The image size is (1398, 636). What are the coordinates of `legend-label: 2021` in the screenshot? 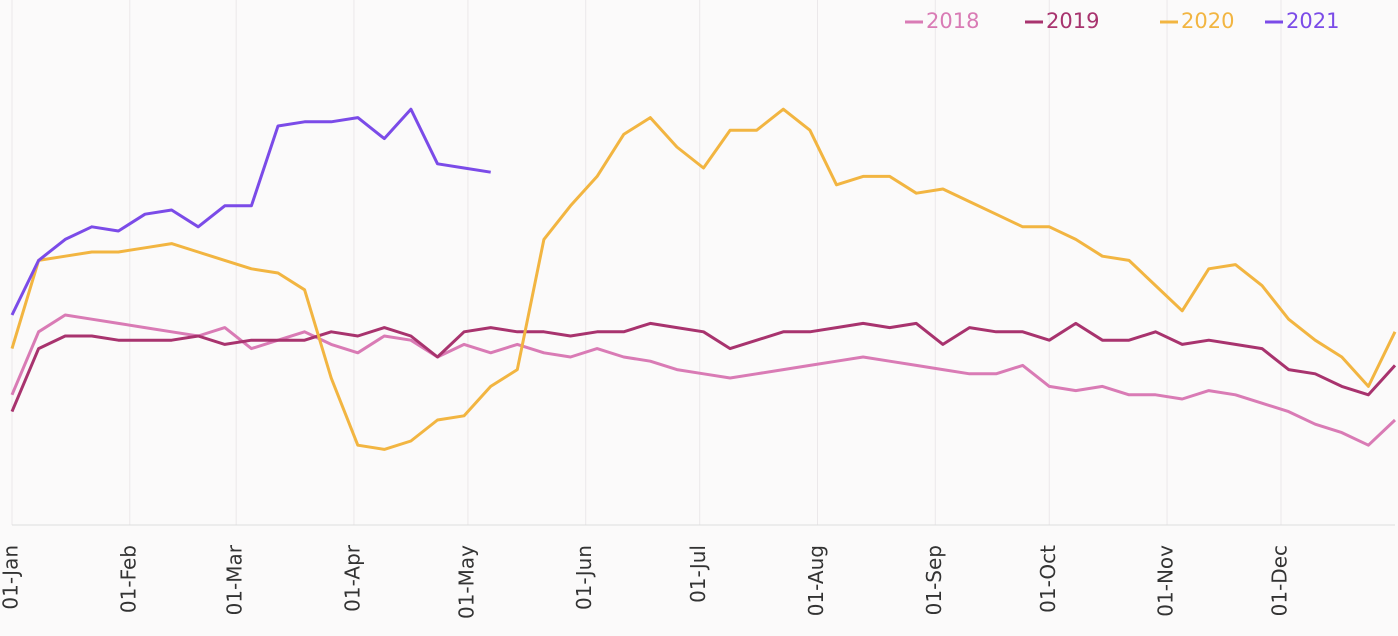 It's located at (1312, 21).